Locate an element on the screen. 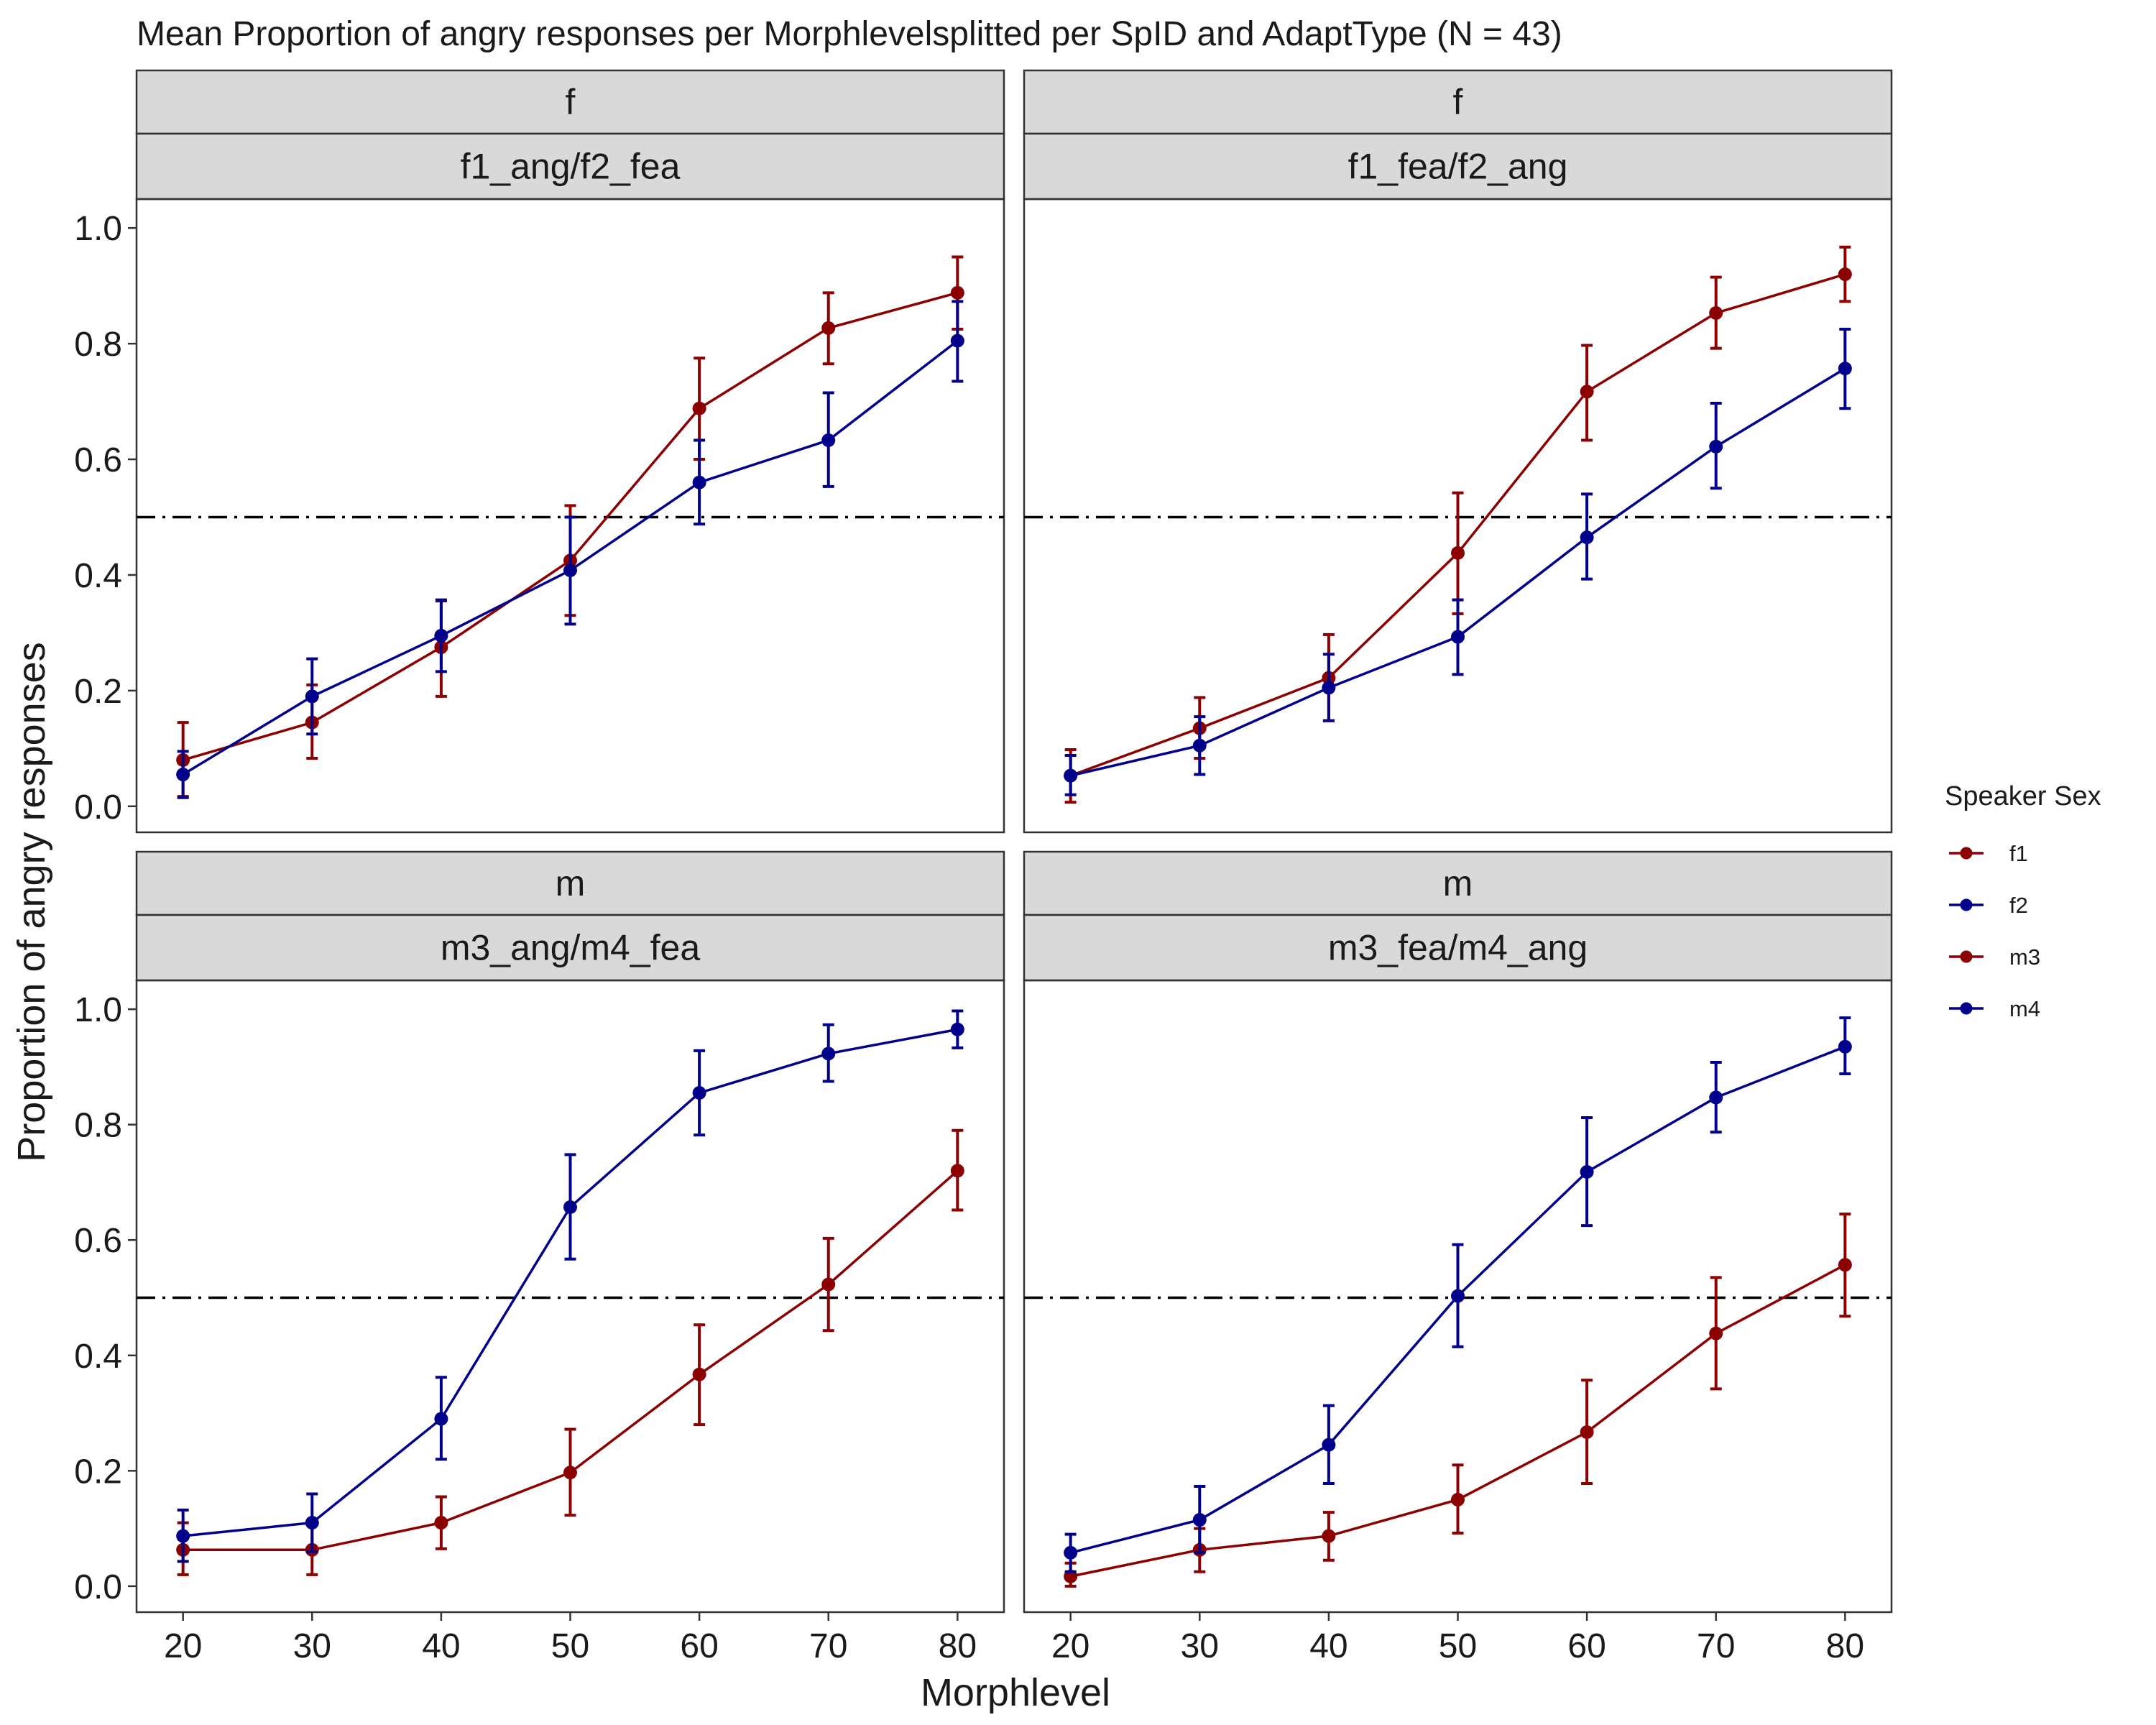 This screenshot has height=1725, width=2156. x-tick-label: 60 is located at coordinates (699, 1646).